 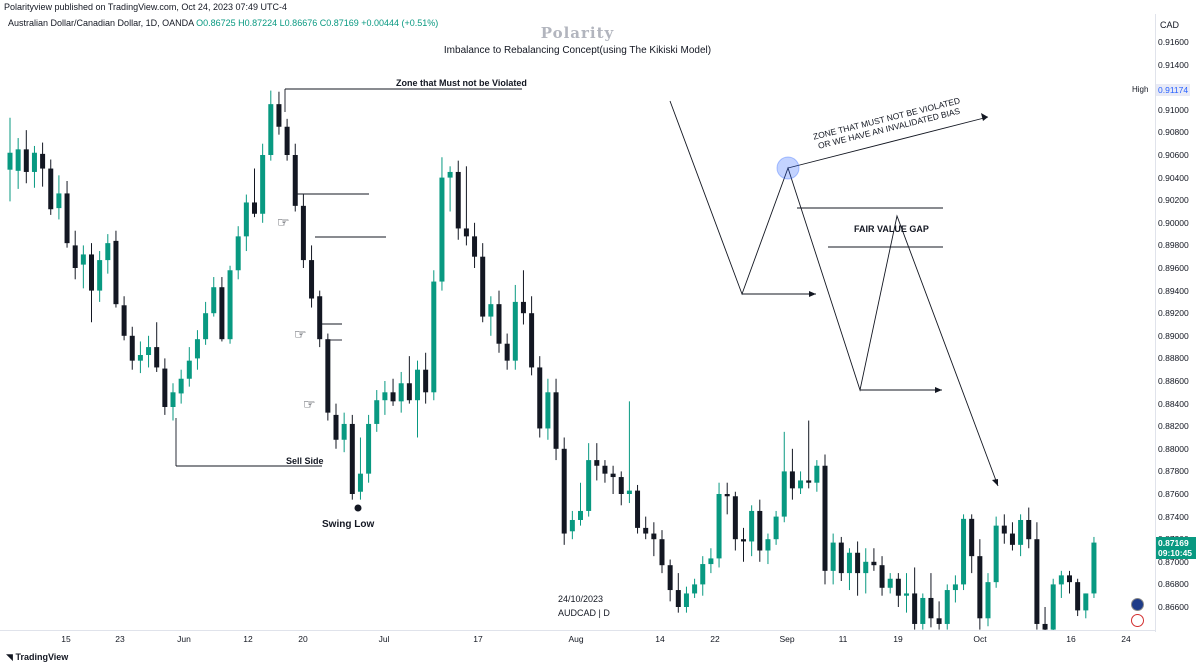 I want to click on price-axis, so click(x=1177, y=323).